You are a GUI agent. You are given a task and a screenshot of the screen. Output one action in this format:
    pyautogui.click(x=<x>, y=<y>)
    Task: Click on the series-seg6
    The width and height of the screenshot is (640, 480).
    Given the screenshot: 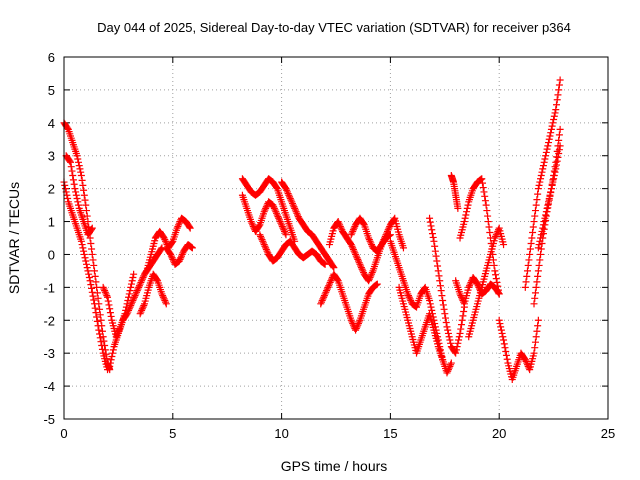 What is the action you would take?
    pyautogui.click(x=153, y=294)
    